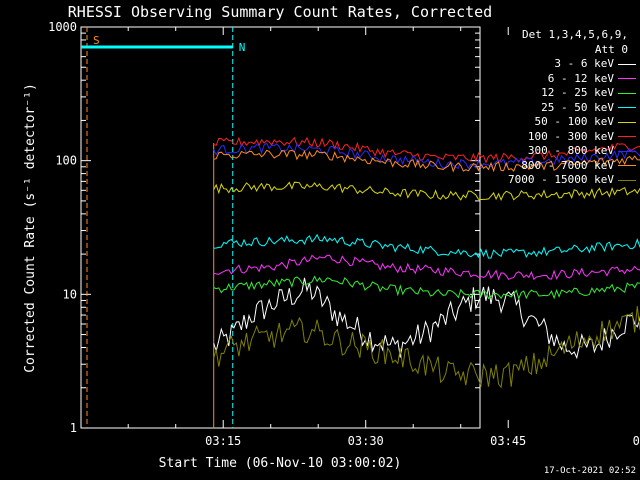  I want to click on legend-attenuator: Att 0, so click(611, 49).